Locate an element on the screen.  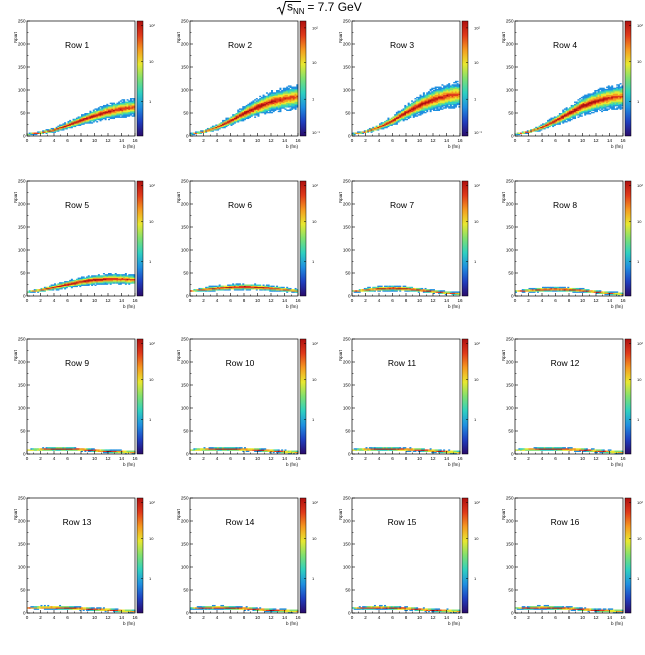
x-tick-label: 12 is located at coordinates (271, 458).